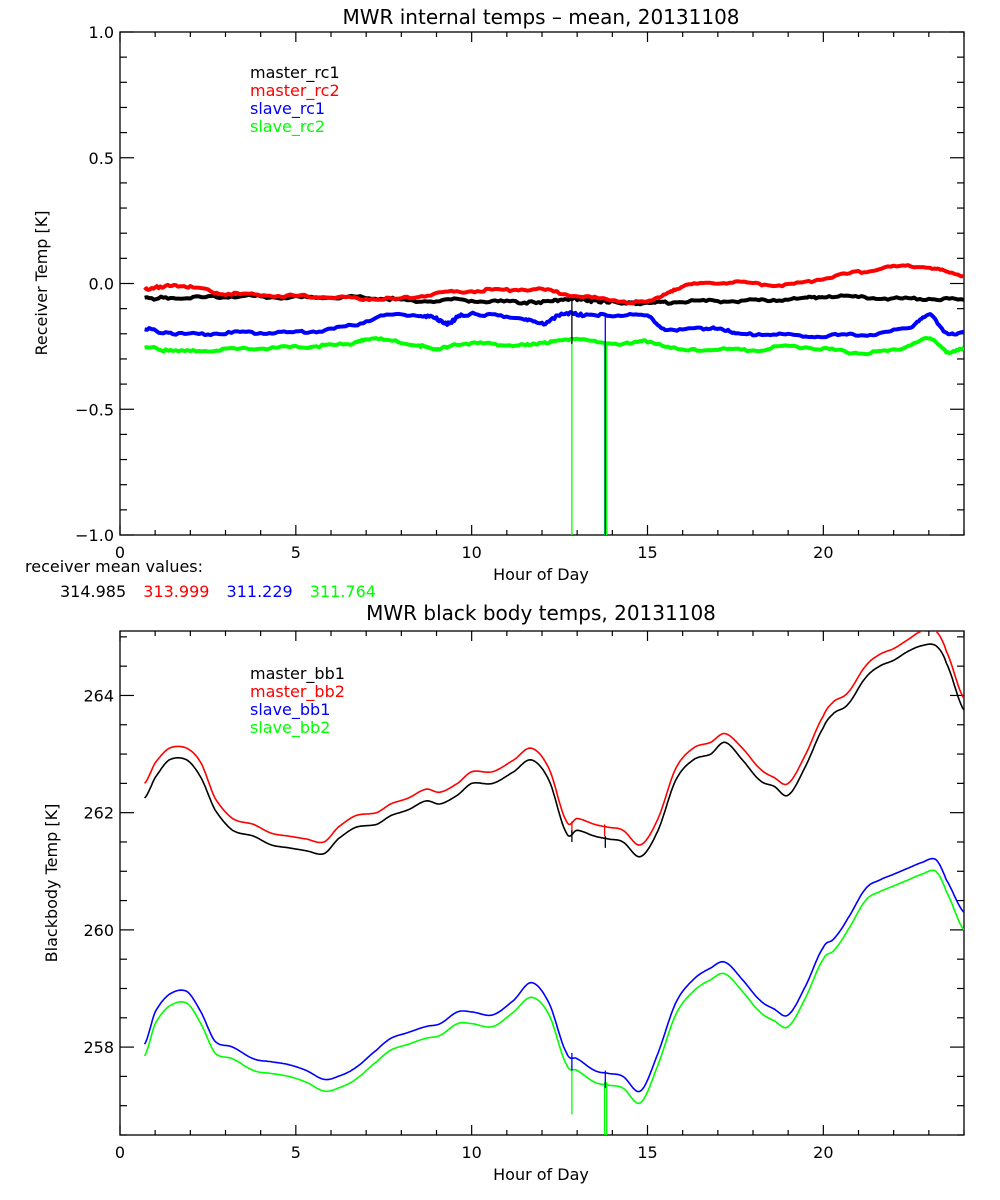 The height and width of the screenshot is (1200, 1000). Describe the element at coordinates (98, 871) in the screenshot. I see `y-tick-labels: 264 262 260 258` at that location.